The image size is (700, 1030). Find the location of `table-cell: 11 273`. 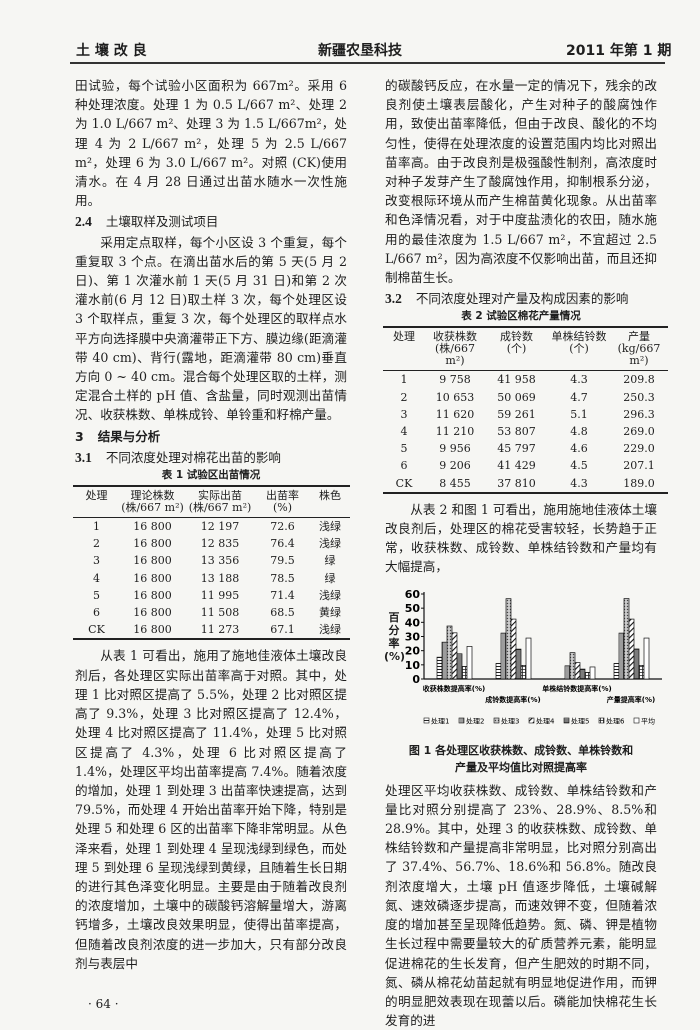

table-cell: 11 273 is located at coordinates (220, 631).